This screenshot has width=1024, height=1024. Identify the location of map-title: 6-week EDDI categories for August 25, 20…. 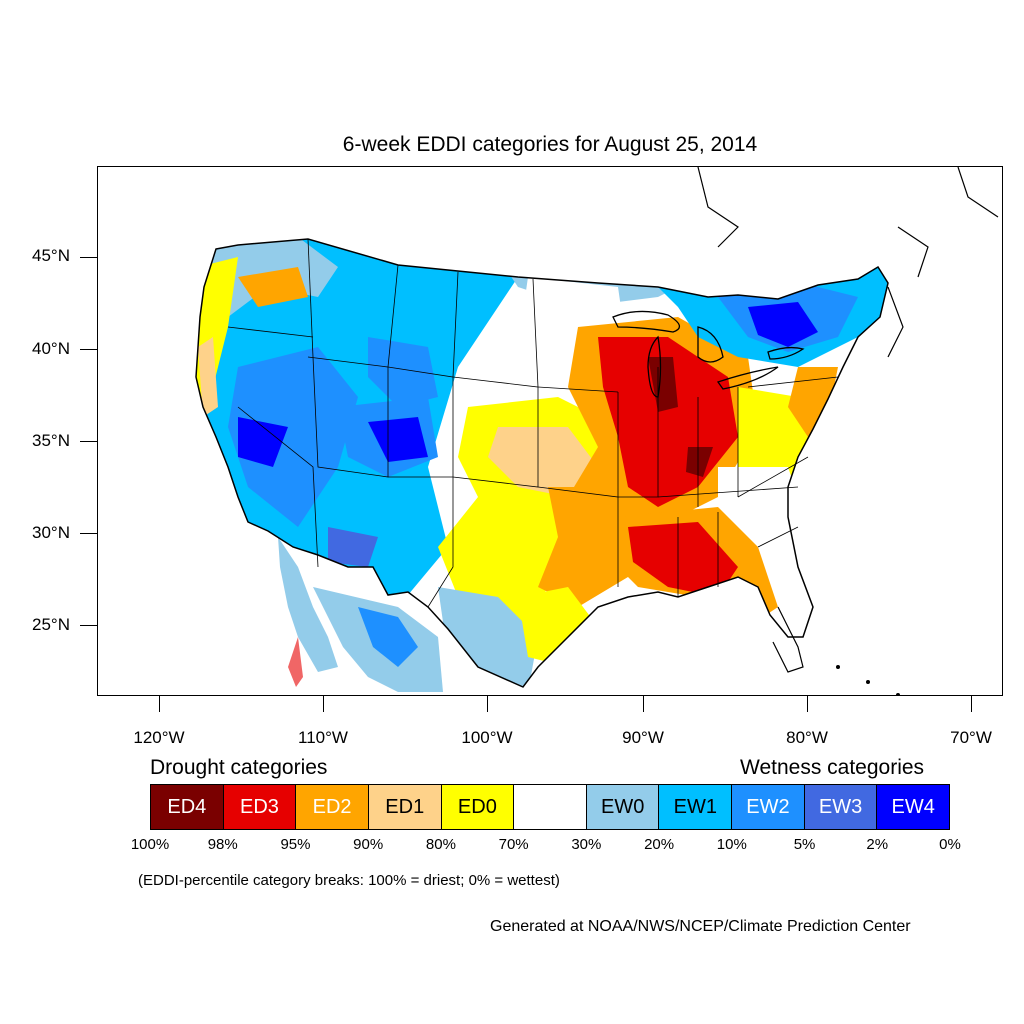
(550, 144).